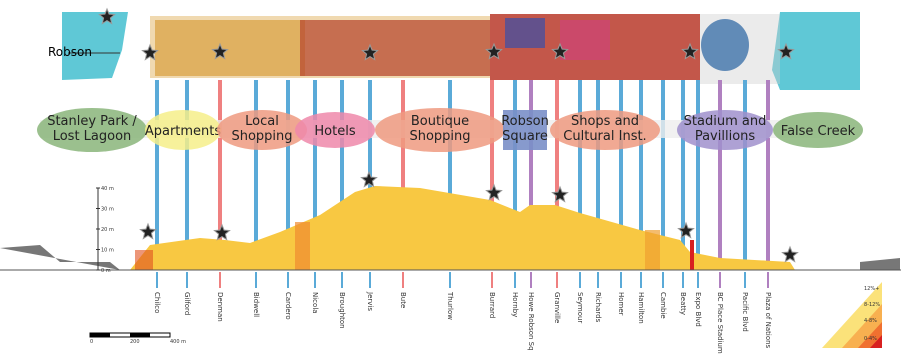 The image size is (901, 360). What do you see at coordinates (178, 342) in the screenshot?
I see `scale-label: 400 m` at bounding box center [178, 342].